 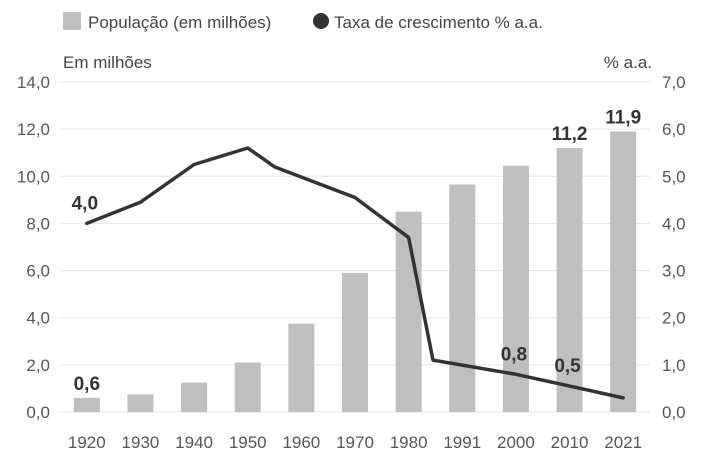 What do you see at coordinates (674, 412) in the screenshot?
I see `y-right-tick-label: 0,0` at bounding box center [674, 412].